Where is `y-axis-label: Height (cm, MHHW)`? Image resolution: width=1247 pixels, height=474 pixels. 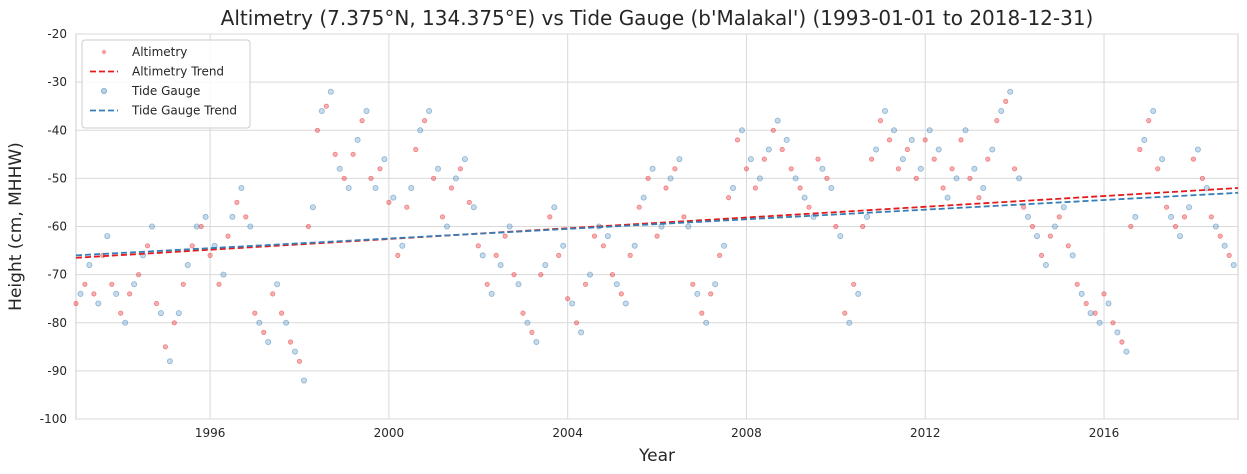
y-axis-label: Height (cm, MHHW) is located at coordinates (16, 226).